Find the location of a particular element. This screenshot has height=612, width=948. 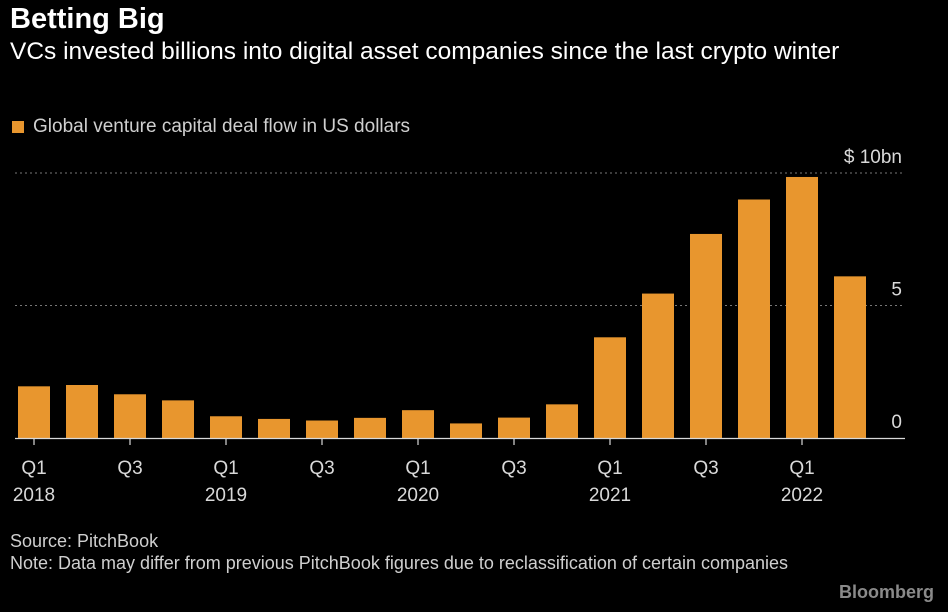

y-tick-label-0: 0 is located at coordinates (896, 422).